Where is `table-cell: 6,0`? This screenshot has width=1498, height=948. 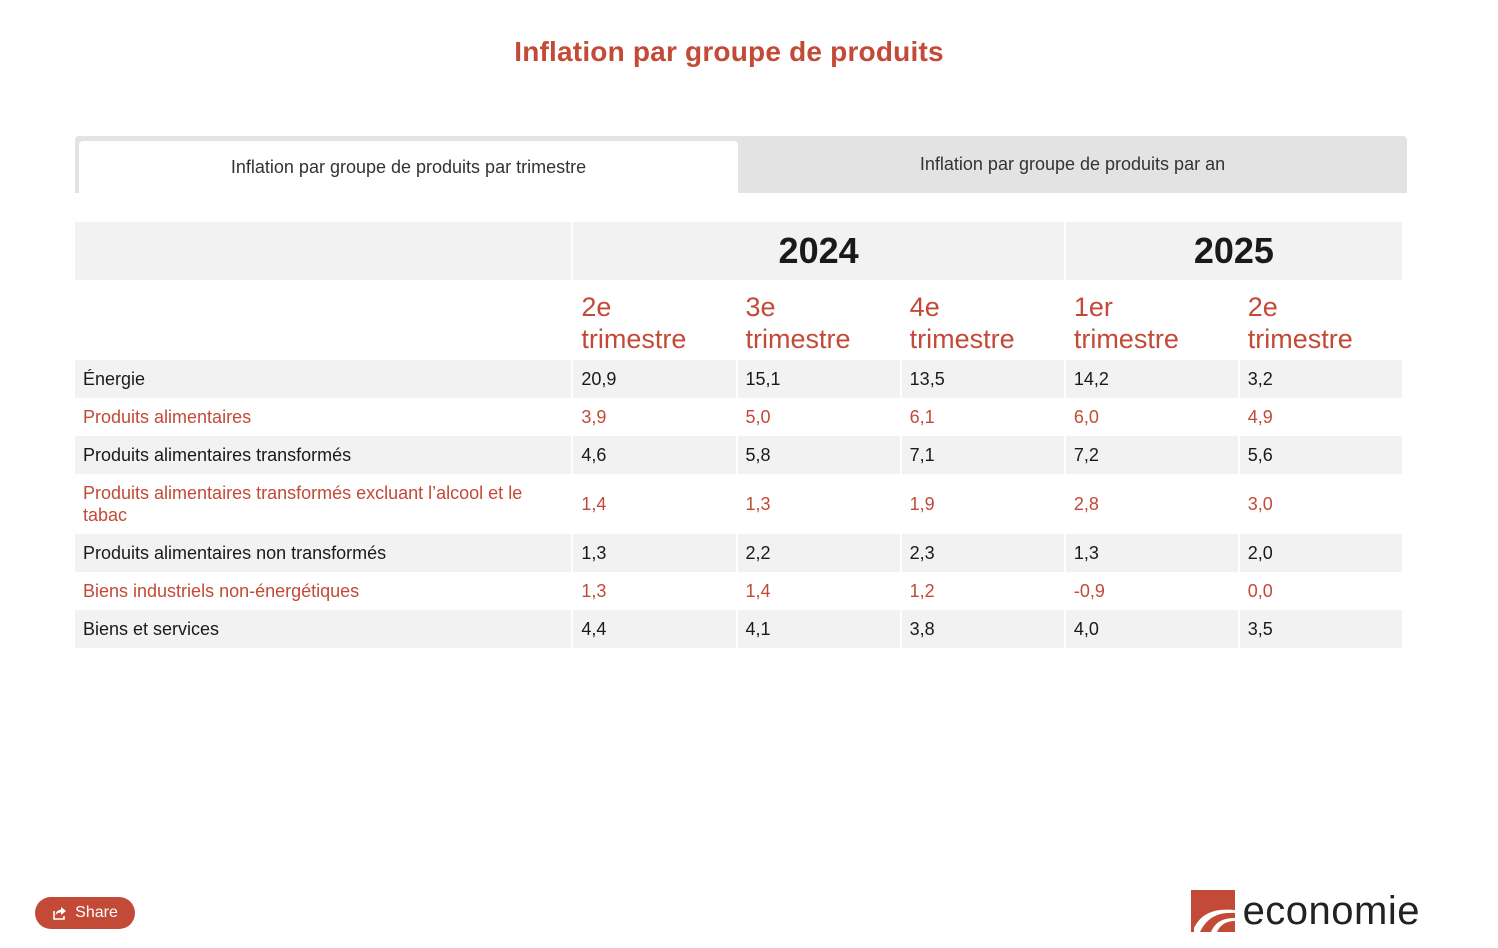 table-cell: 6,0 is located at coordinates (1086, 416).